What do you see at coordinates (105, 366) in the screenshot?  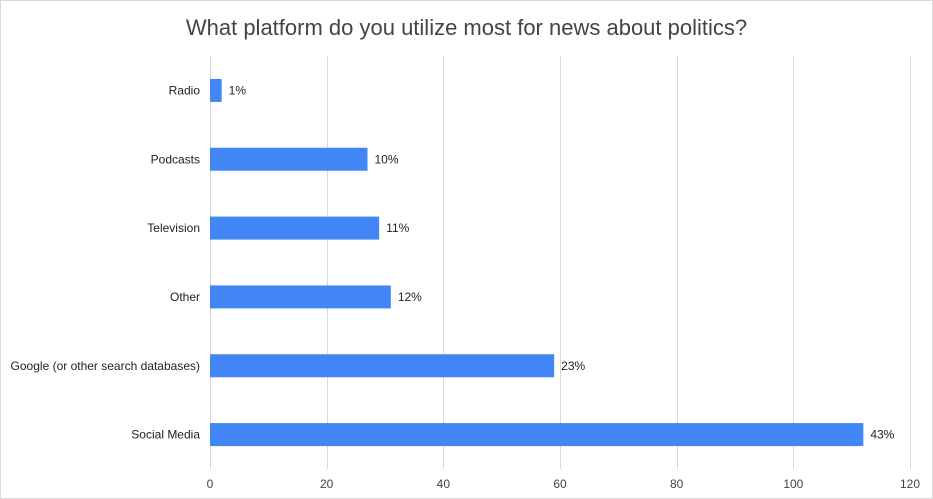 I see `category-label: Google (or other search databases)` at bounding box center [105, 366].